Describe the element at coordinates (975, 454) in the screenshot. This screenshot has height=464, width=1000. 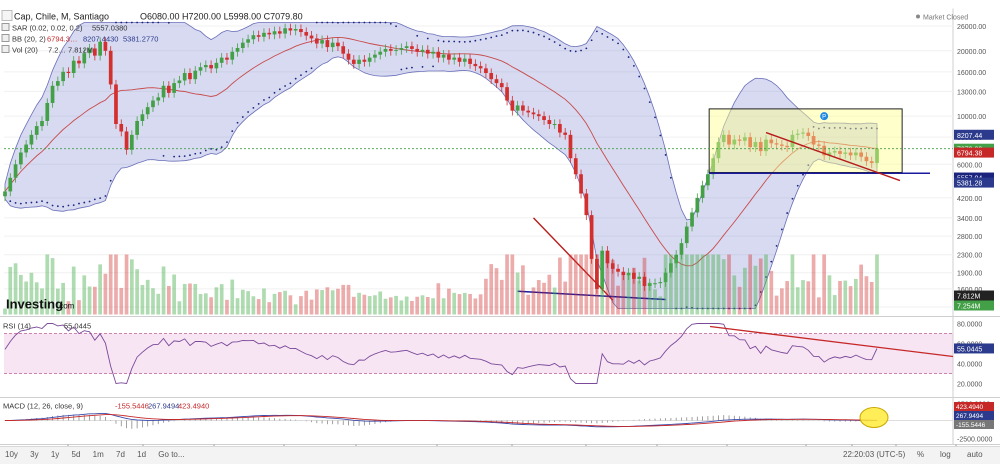
I see `scale-auto-toggle: auto` at that location.